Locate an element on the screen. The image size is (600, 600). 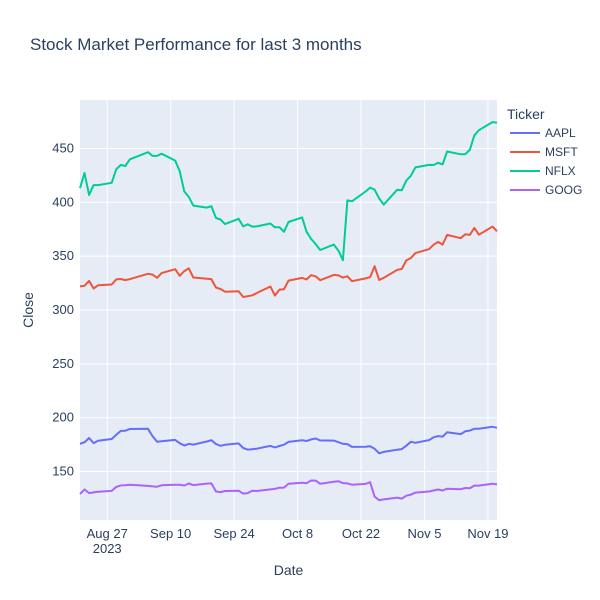
legend: Ticker AAPL MSFT NFLX GOOG is located at coordinates (544, 151).